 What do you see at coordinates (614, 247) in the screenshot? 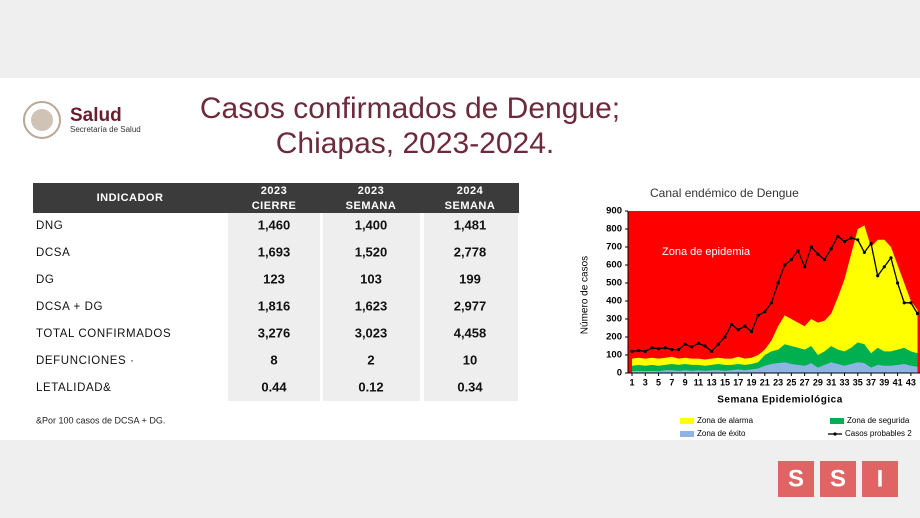
I see `y-tick-label: 700` at bounding box center [614, 247].